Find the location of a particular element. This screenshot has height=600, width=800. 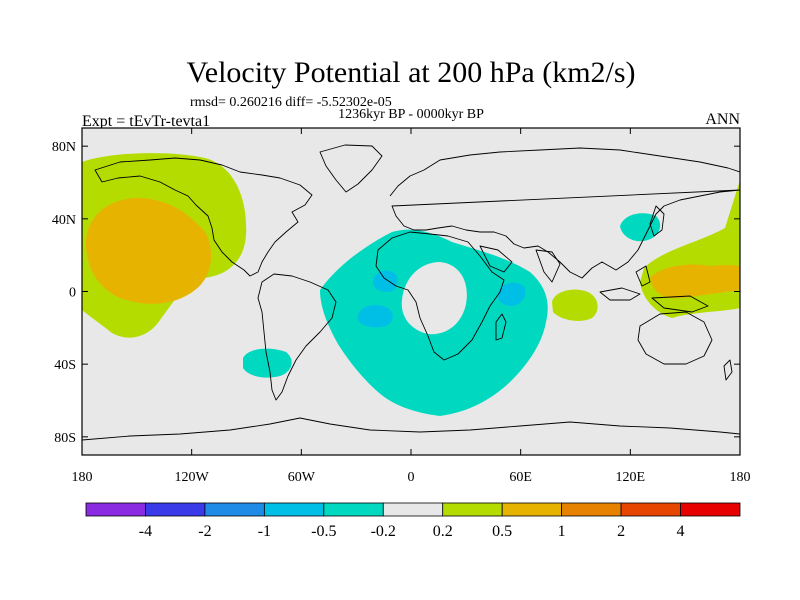

south-pacific-negative-region is located at coordinates (267, 363).